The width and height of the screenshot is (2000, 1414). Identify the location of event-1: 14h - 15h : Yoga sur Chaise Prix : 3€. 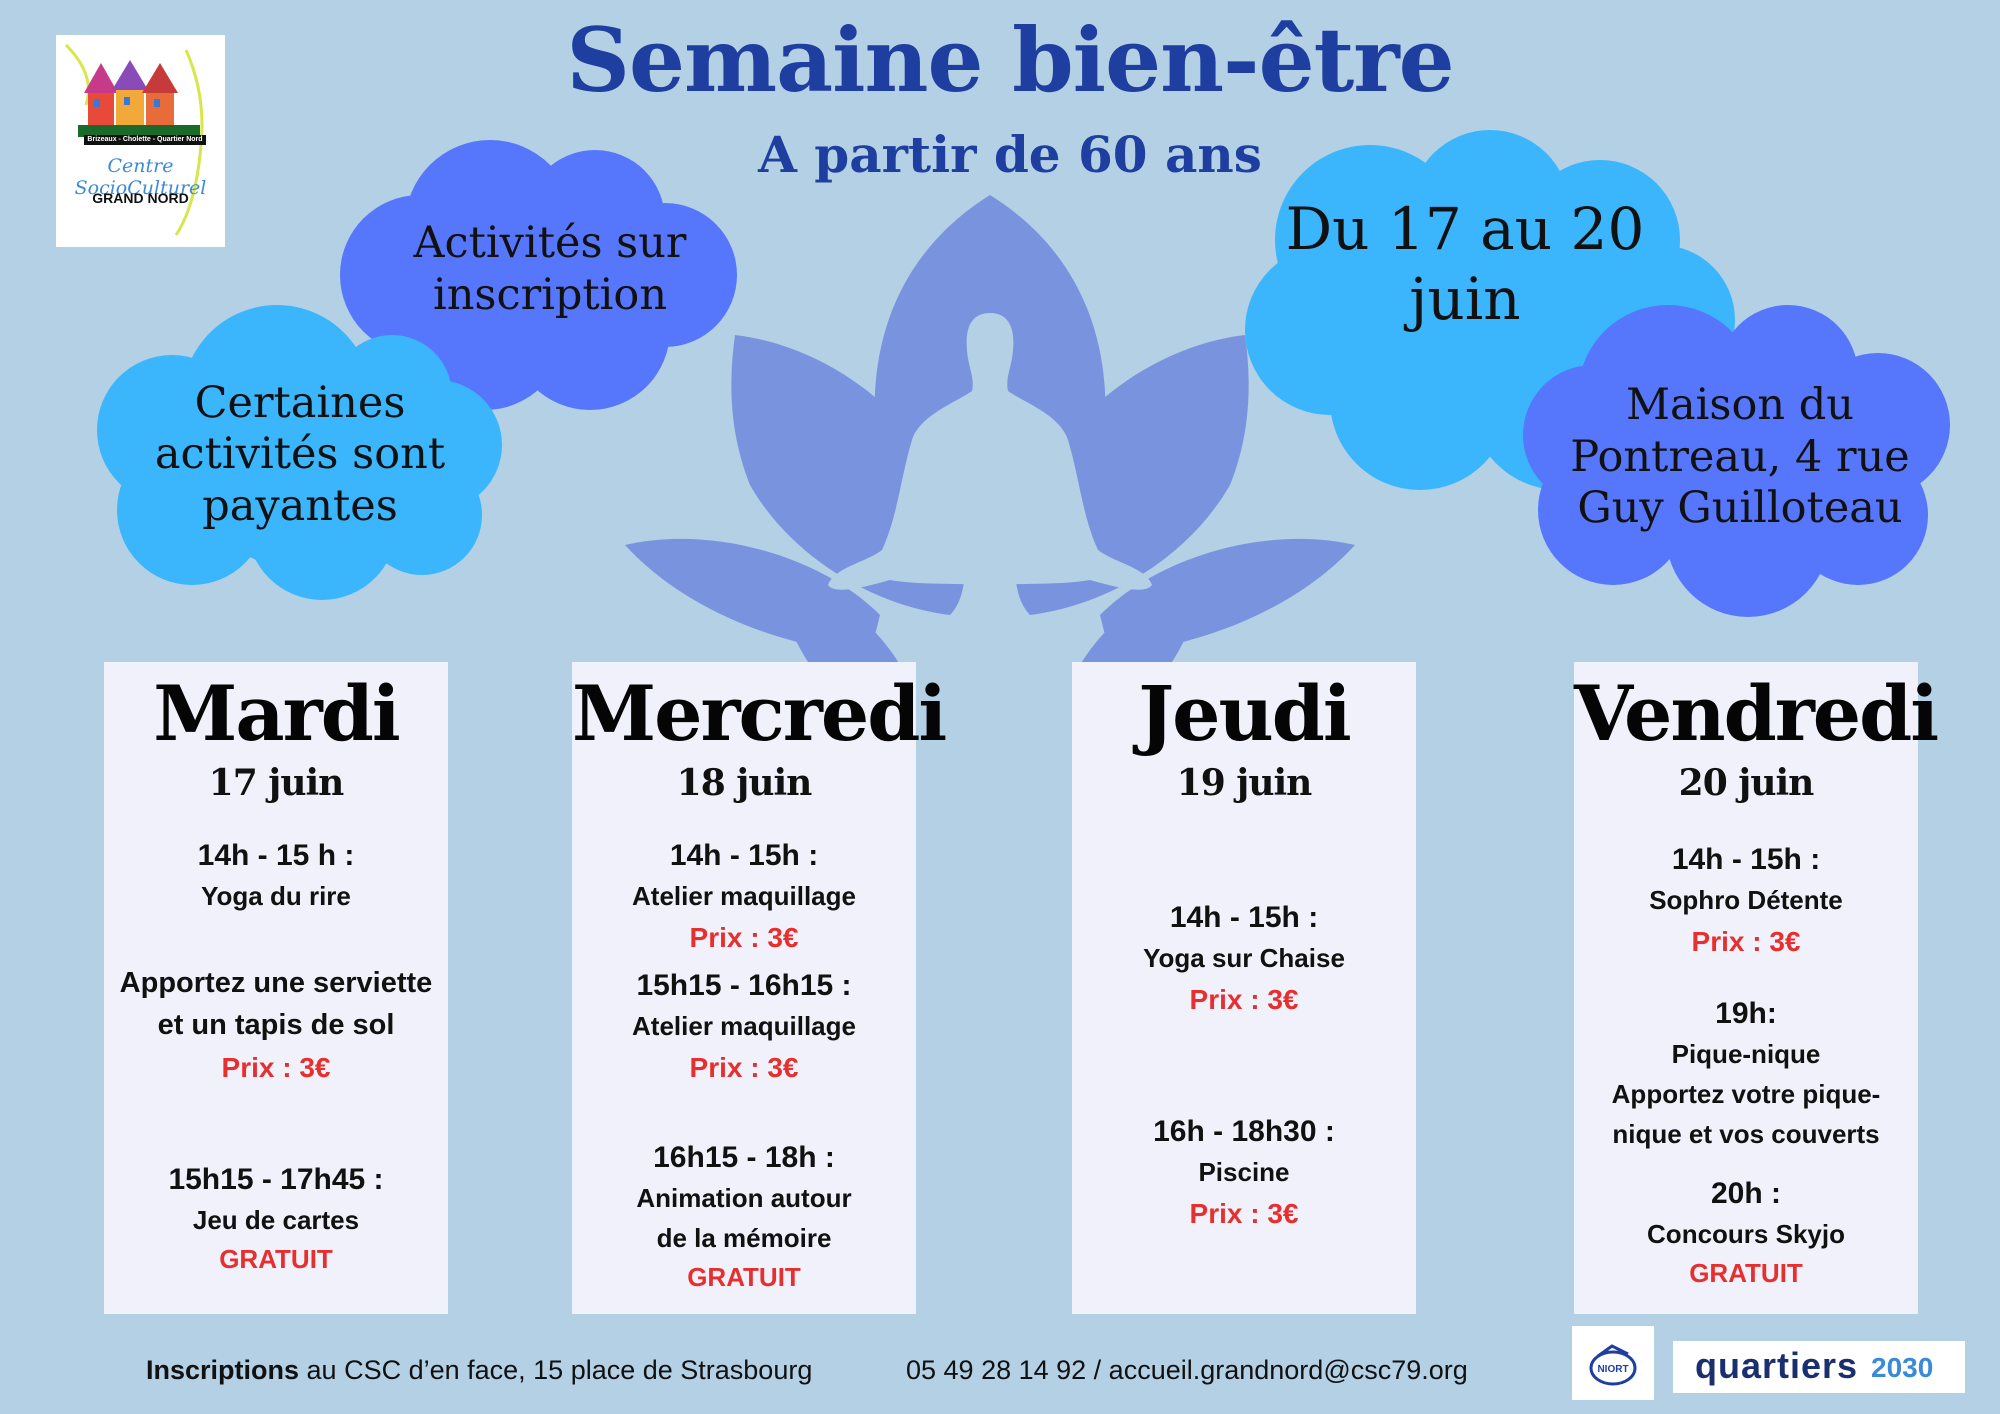
(1244, 960).